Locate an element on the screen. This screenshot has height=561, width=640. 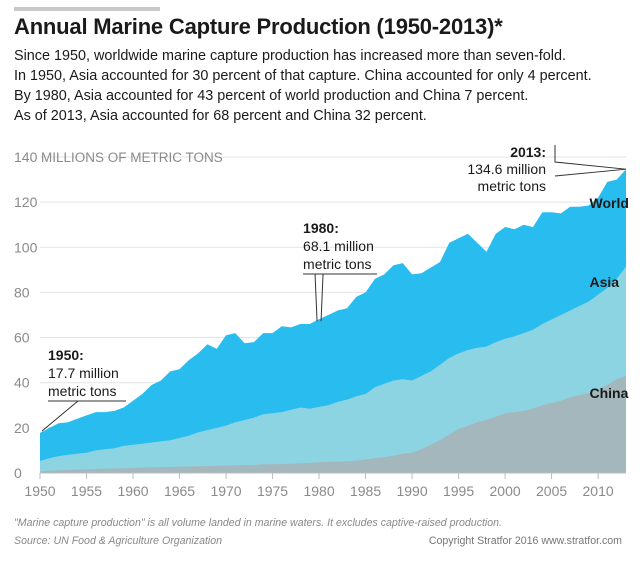
annotation-1980-value: 68.1 million is located at coordinates (338, 246).